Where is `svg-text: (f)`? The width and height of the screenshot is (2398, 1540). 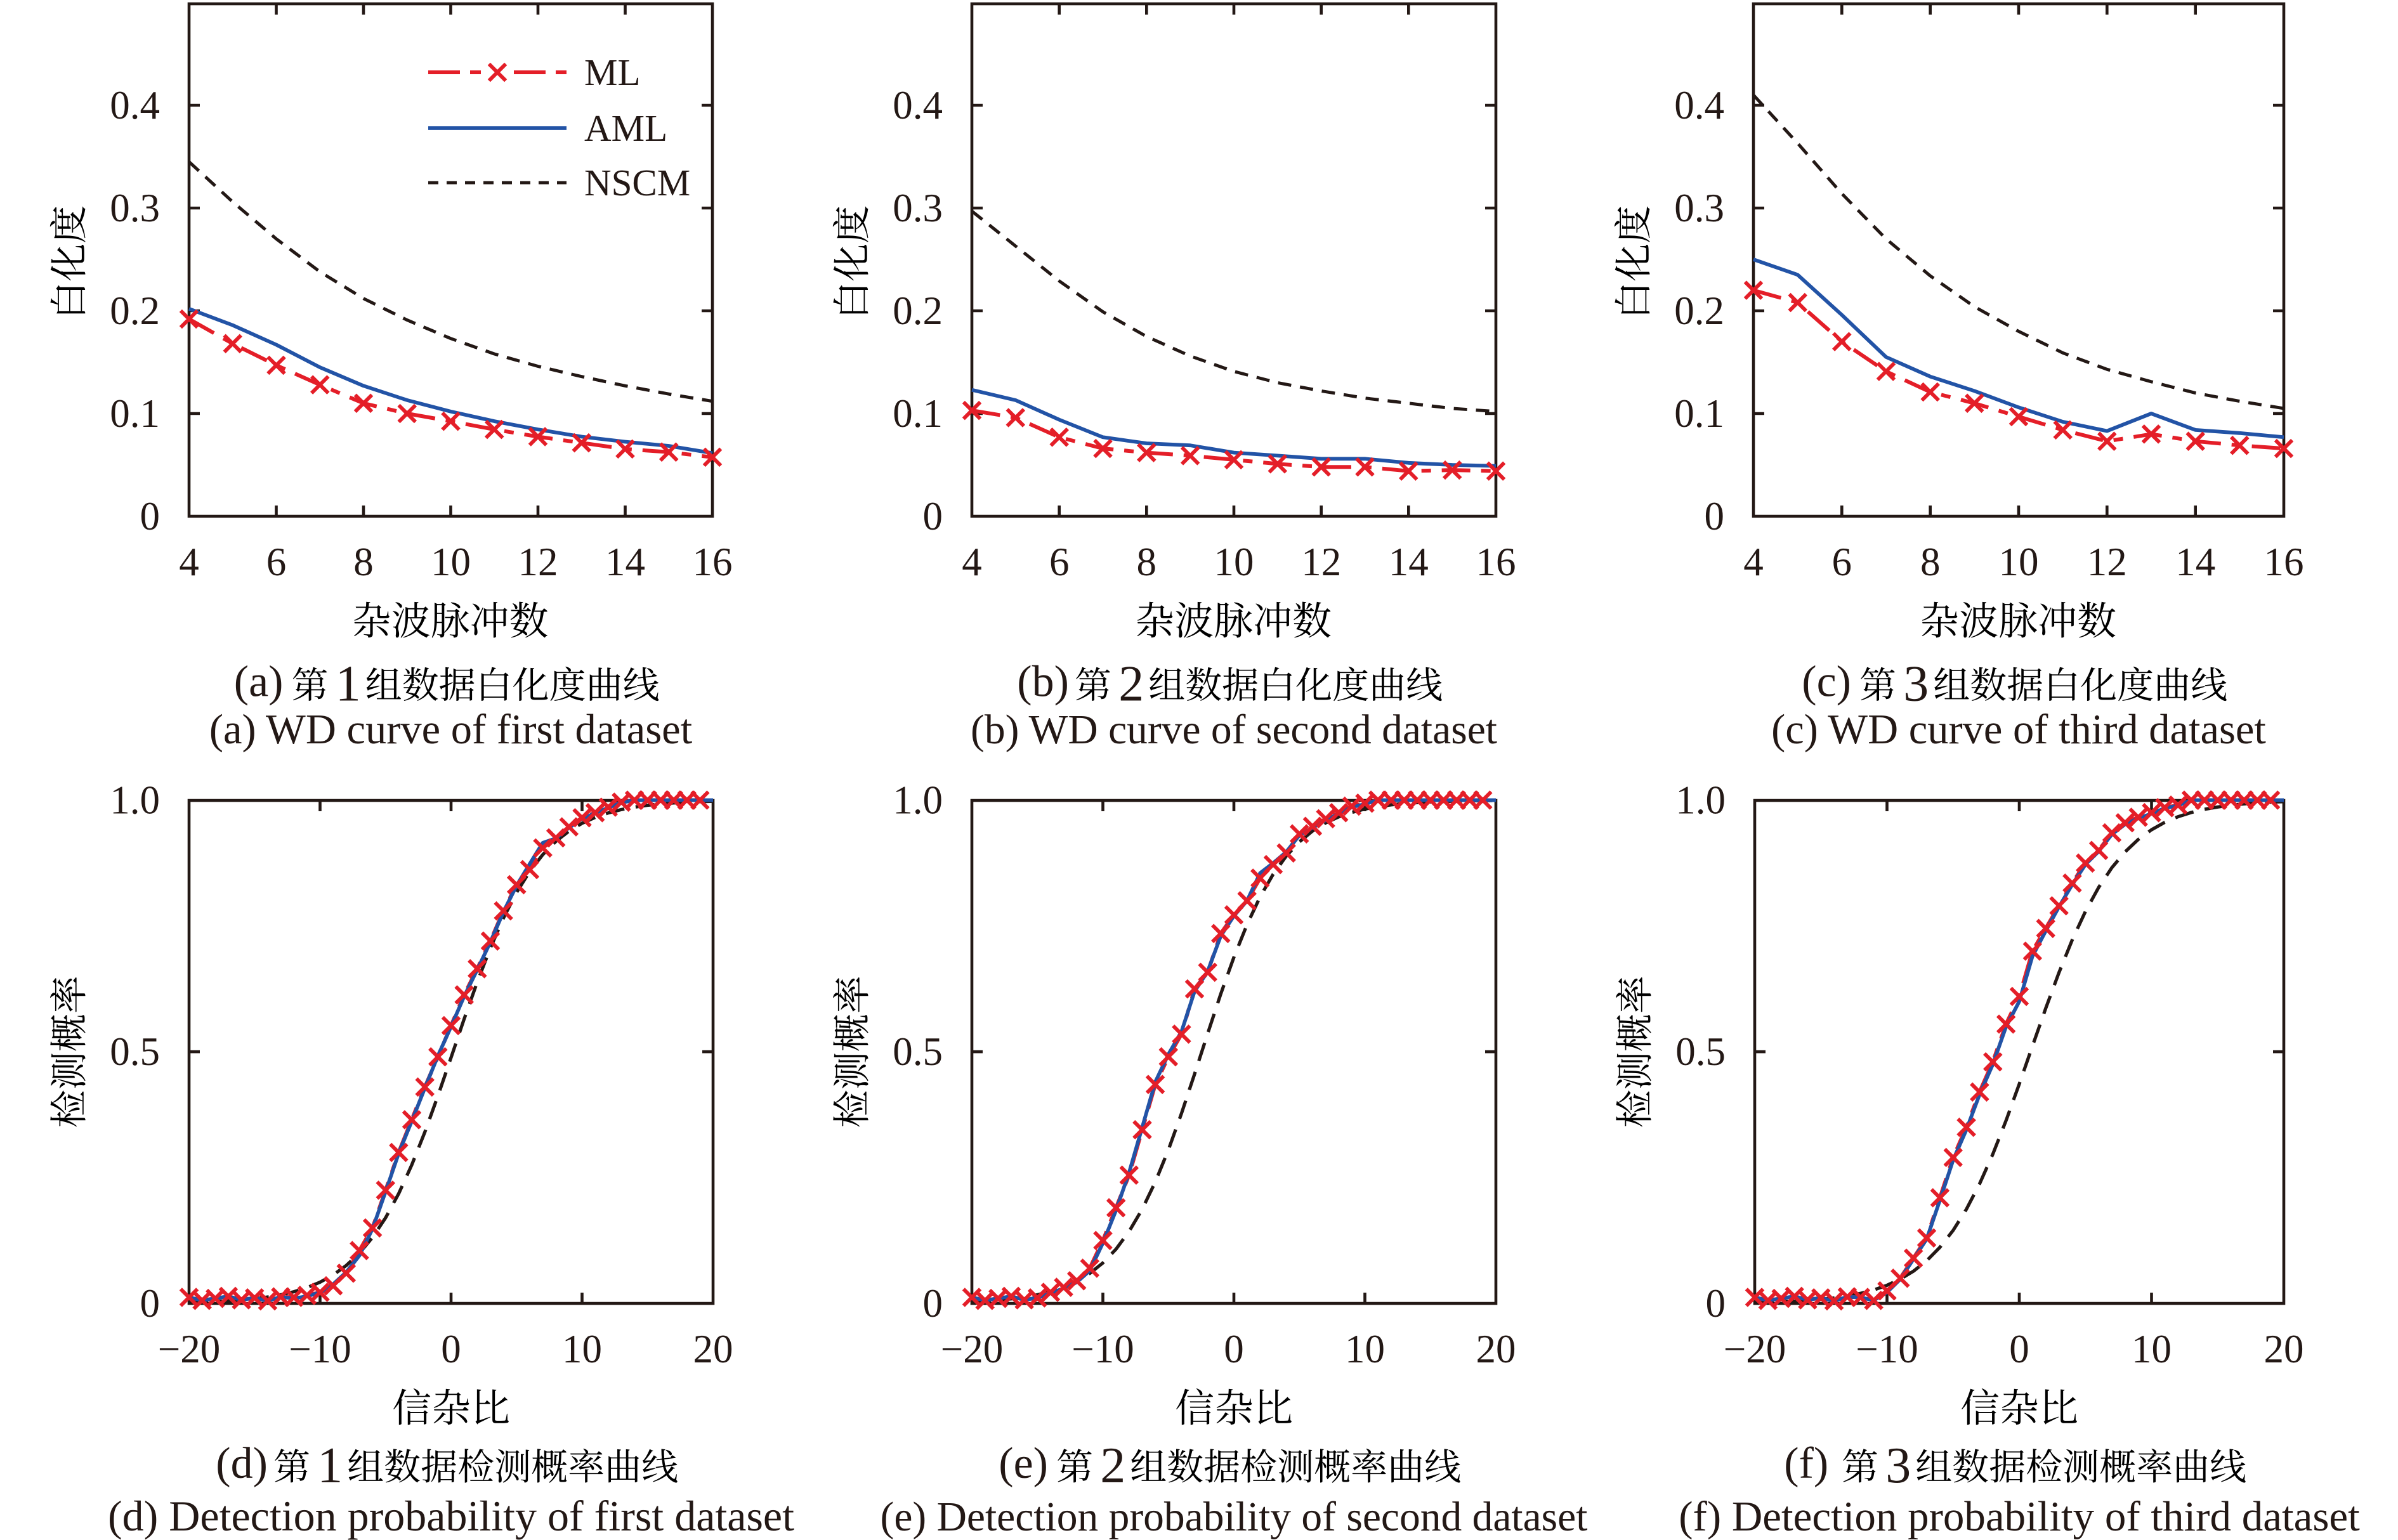
svg-text: (f) is located at coordinates (1806, 1463).